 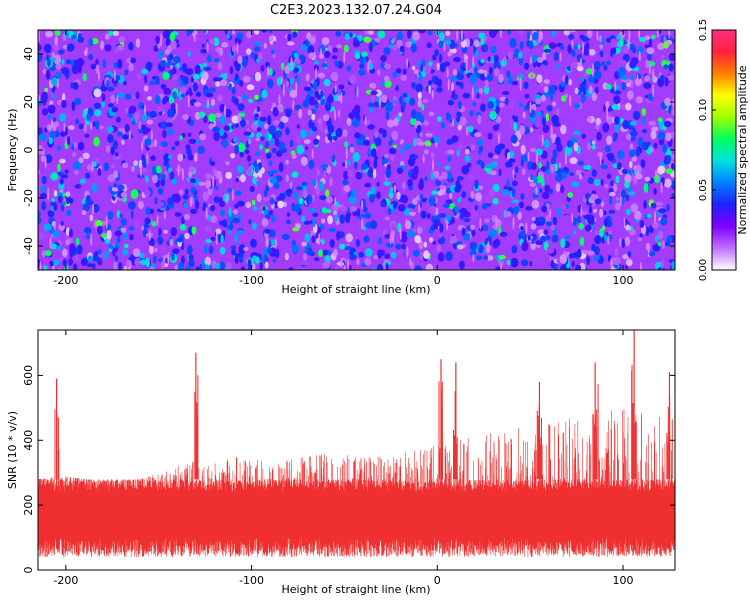 What do you see at coordinates (437, 580) in the screenshot?
I see `x-tick-label: 0` at bounding box center [437, 580].